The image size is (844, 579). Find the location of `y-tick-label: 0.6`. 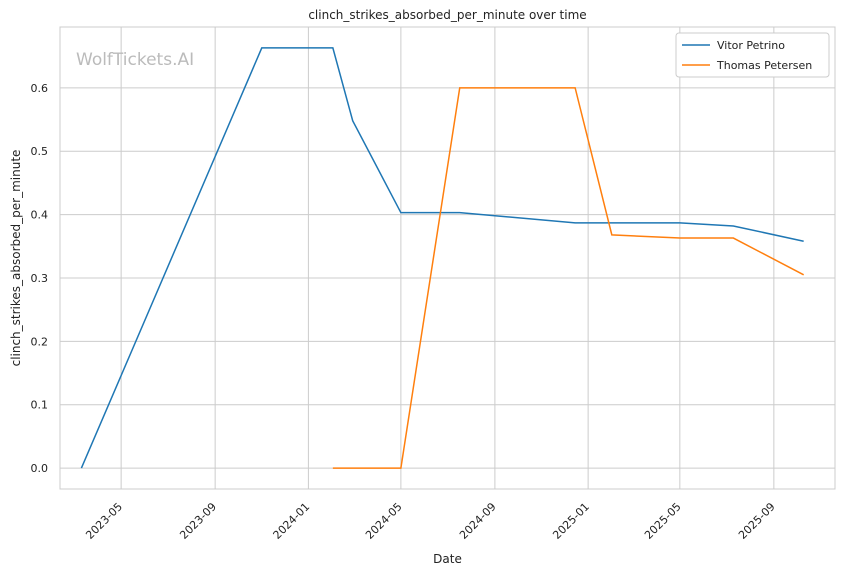

y-tick-label: 0.6 is located at coordinates (40, 88).